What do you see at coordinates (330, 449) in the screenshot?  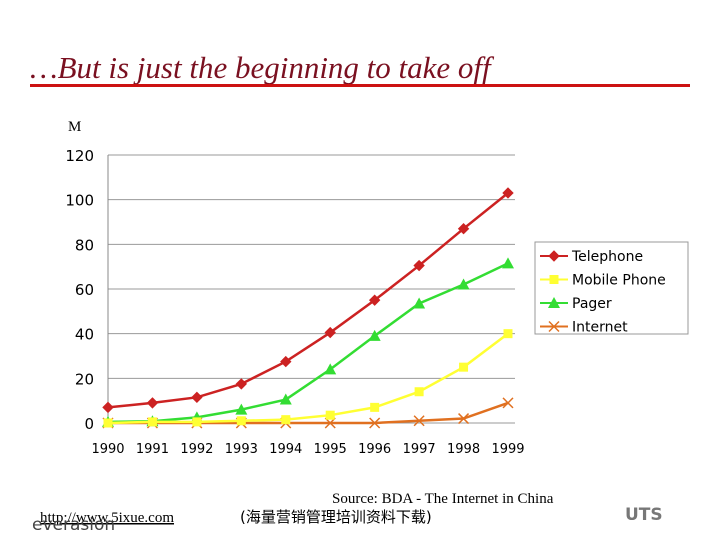 I see `x-tick-label: 1995` at bounding box center [330, 449].